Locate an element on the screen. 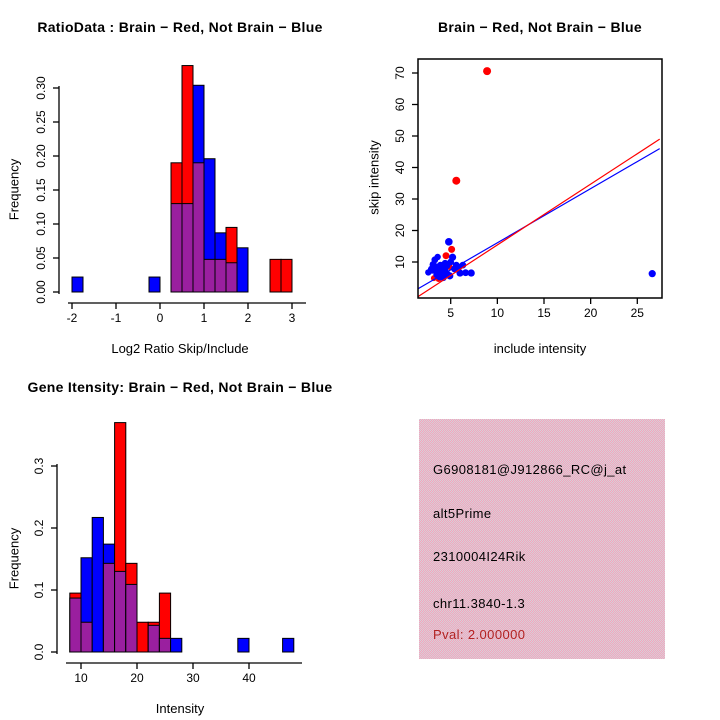 This screenshot has height=720, width=720. svg-text: 0.05 is located at coordinates (41, 258).